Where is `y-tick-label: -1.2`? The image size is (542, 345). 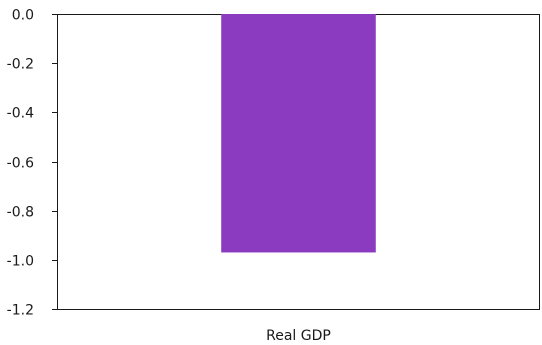
y-tick-label: -1.2 is located at coordinates (20, 311).